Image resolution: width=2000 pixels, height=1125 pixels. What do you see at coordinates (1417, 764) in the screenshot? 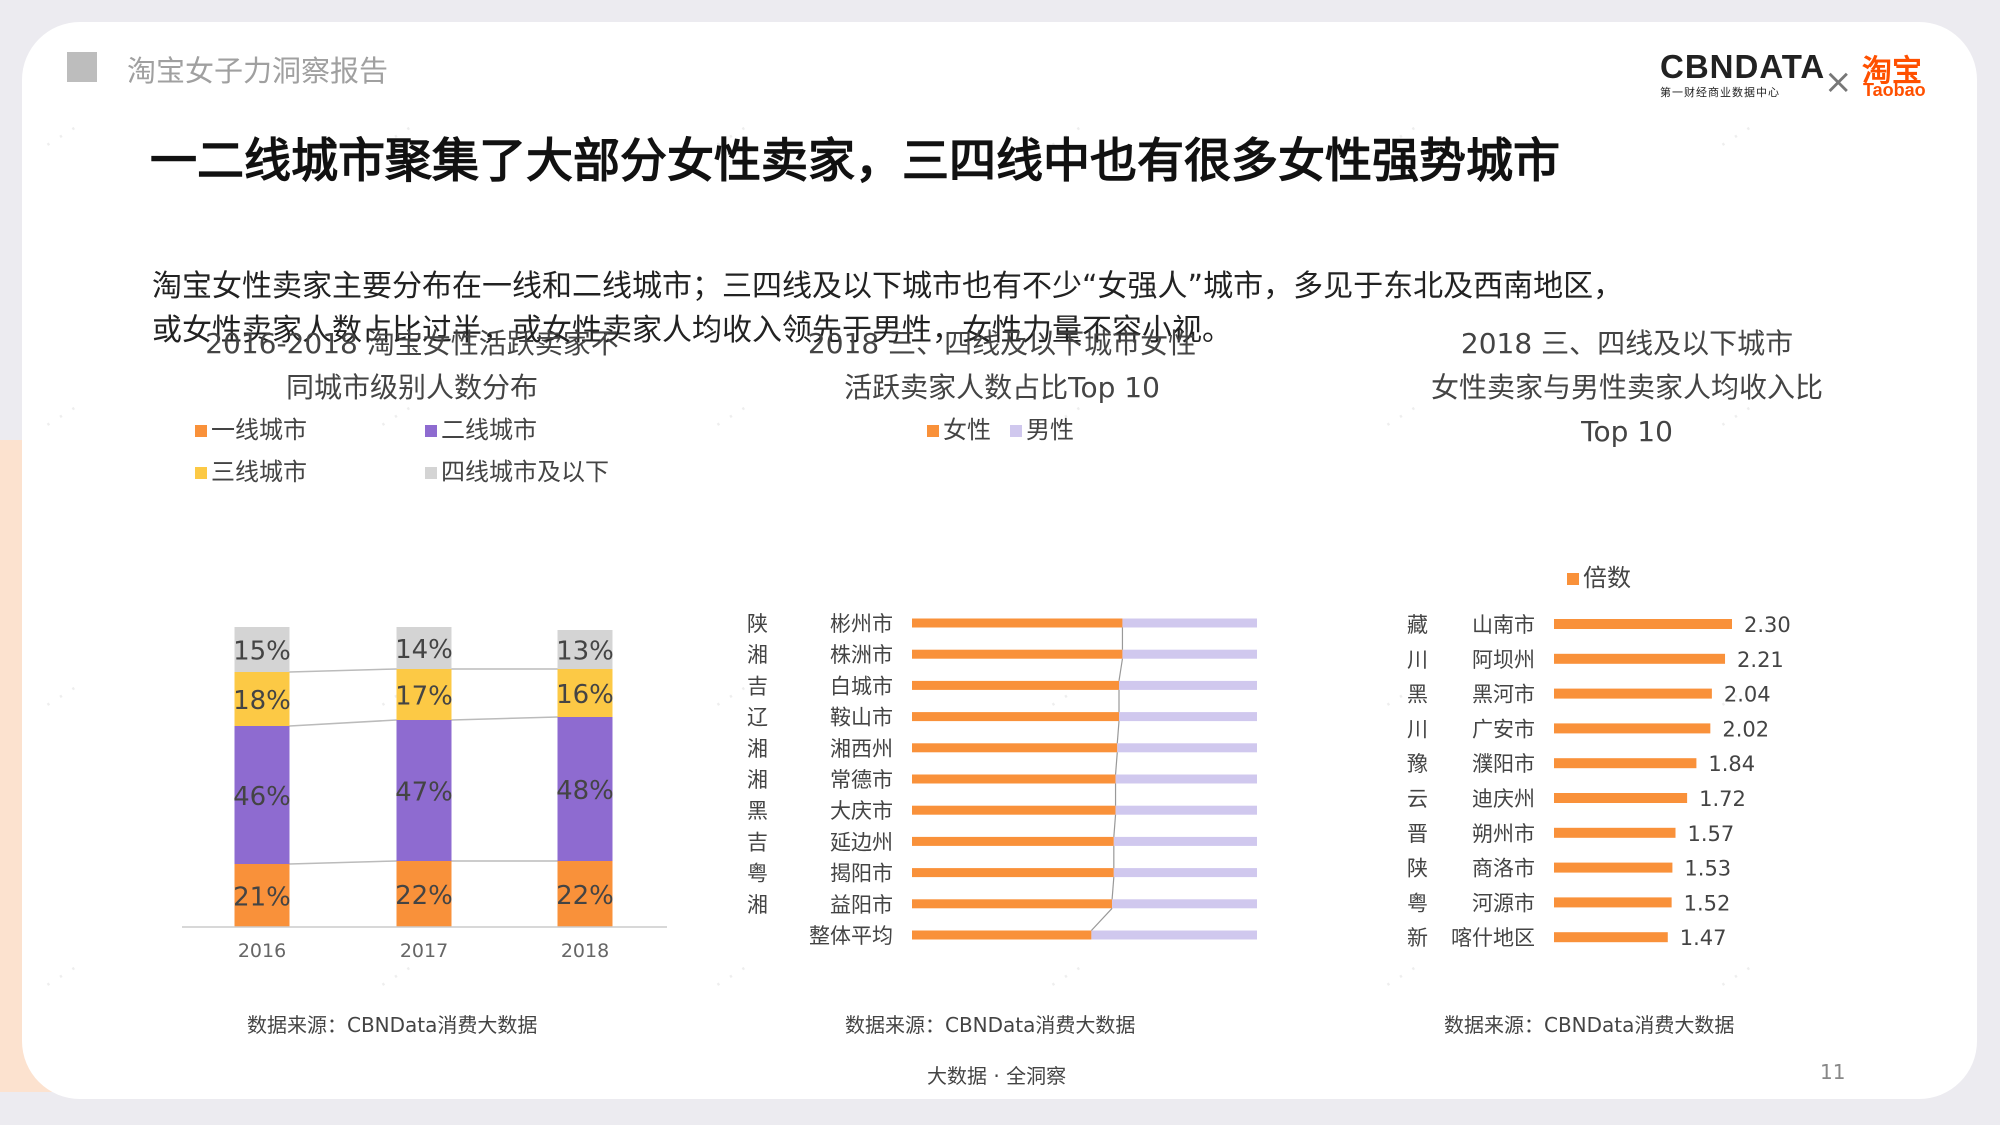
I see `chart3-province-label: 豫` at bounding box center [1417, 764].